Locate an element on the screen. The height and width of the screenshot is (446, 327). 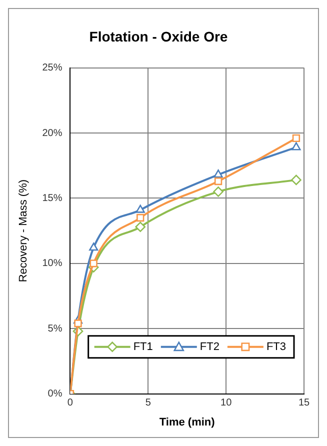
y-tick-label: 15% is located at coordinates (52, 198).